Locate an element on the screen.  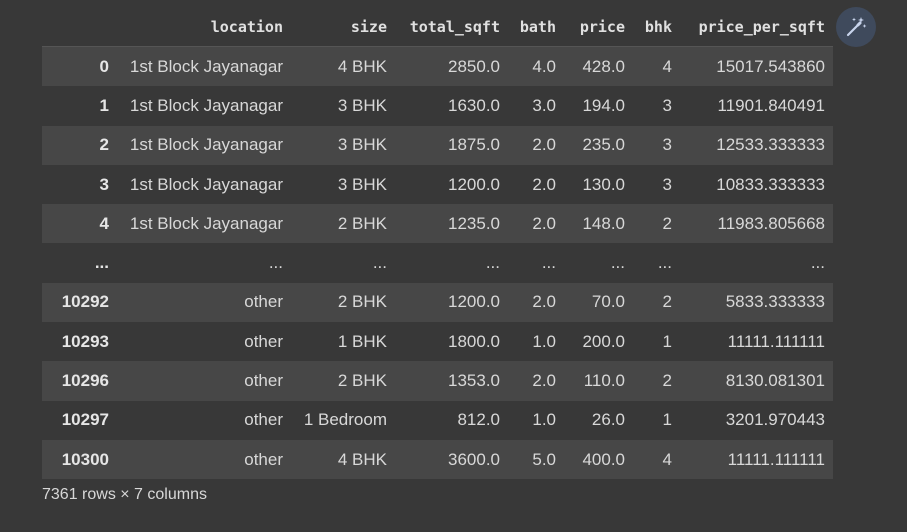
cell-price: 200.0 is located at coordinates (598, 342).